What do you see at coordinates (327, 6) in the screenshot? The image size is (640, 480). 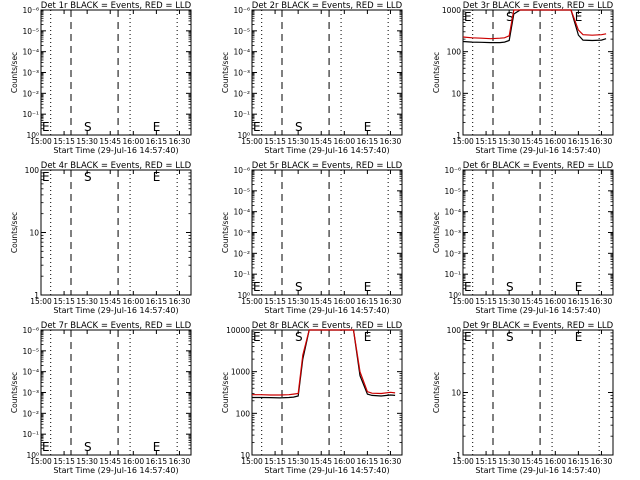 I see `chart-title: Det 2r BLACK = Events, RED = LLD` at bounding box center [327, 6].